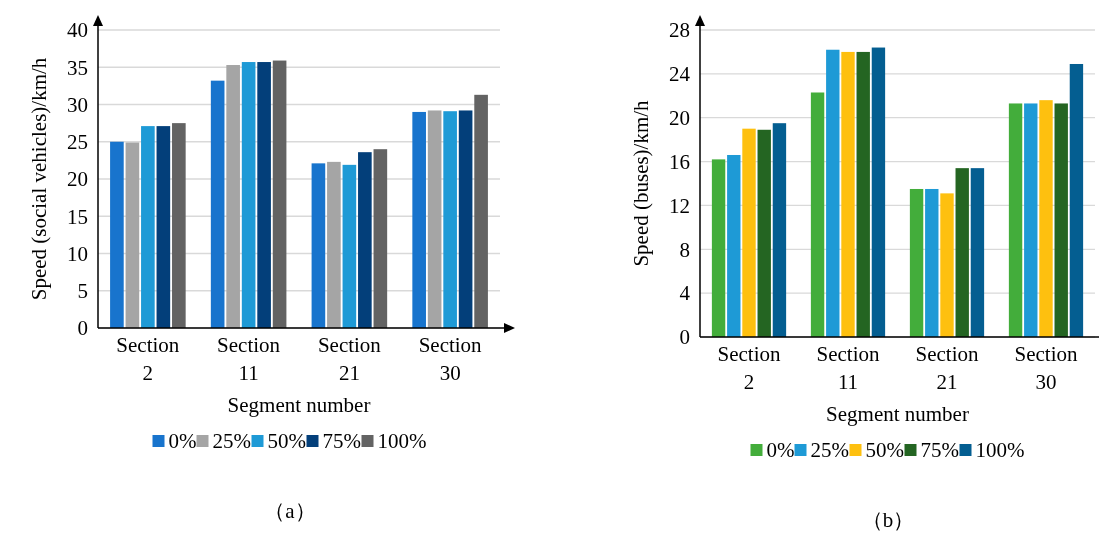  What do you see at coordinates (685, 293) in the screenshot?
I see `y-tick-label: 4` at bounding box center [685, 293].